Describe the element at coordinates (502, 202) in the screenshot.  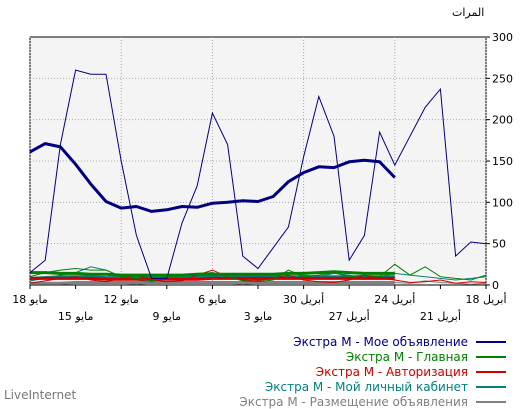
I see `y-tick-label: 100` at that location.